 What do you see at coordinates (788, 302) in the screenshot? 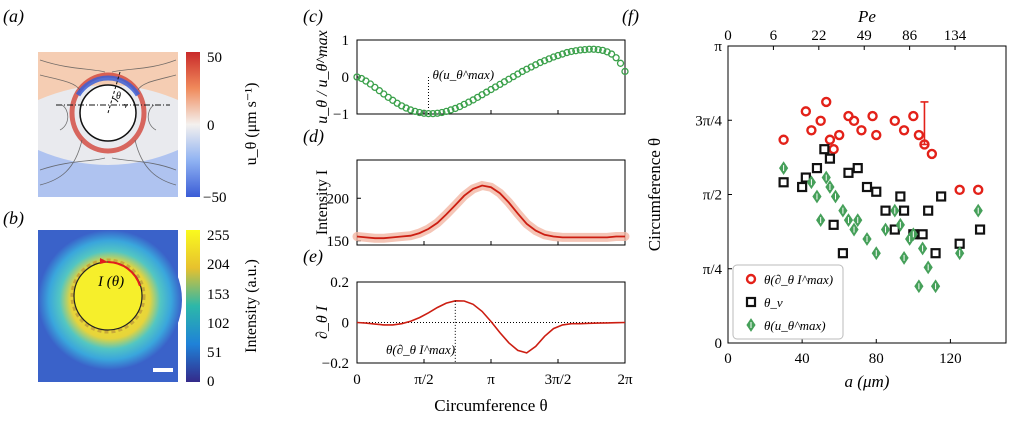
I see `chart-f-legend-box` at bounding box center [788, 302].